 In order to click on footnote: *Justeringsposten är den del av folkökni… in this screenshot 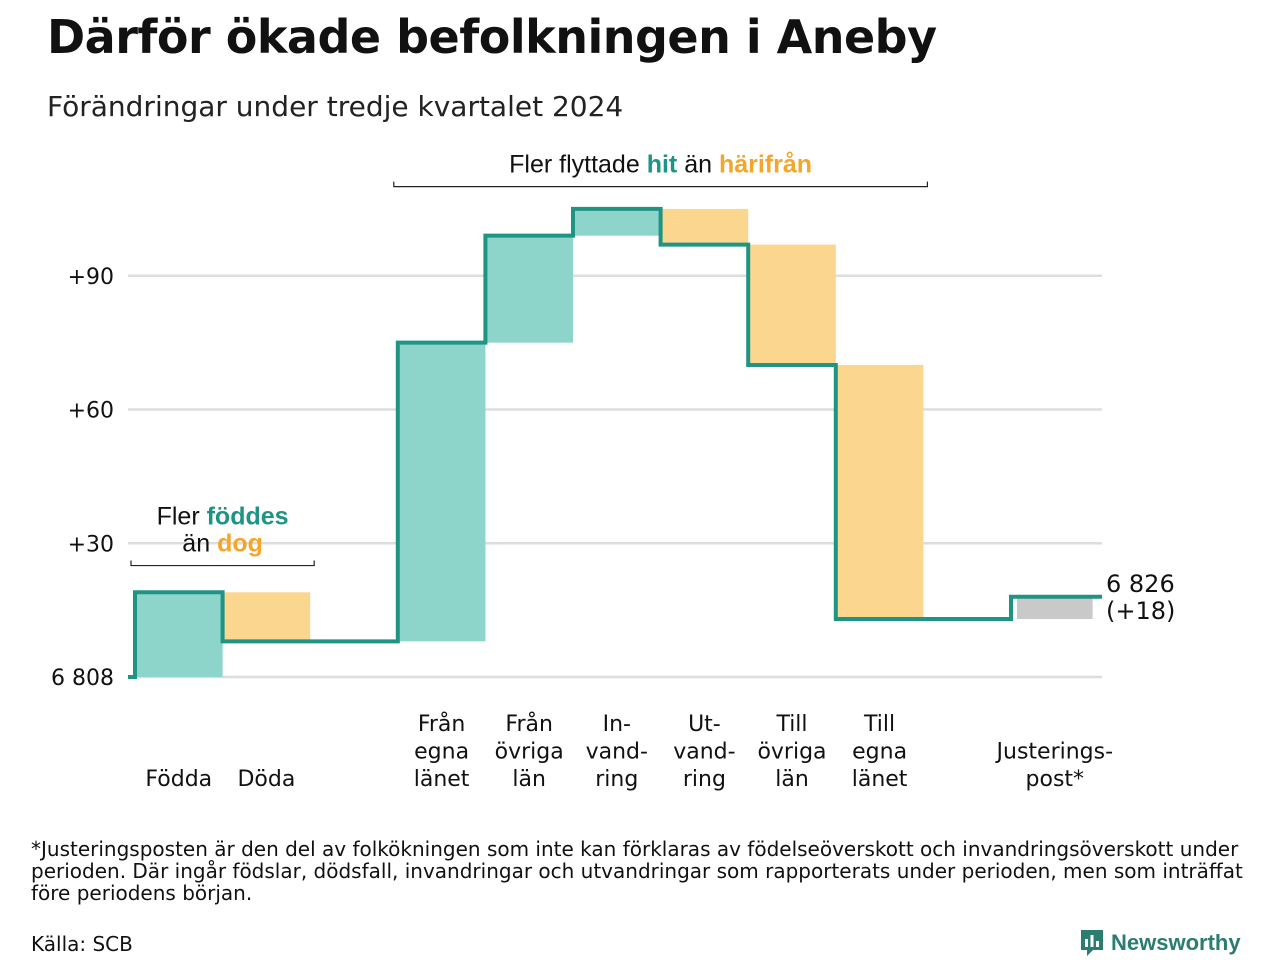, I will do `click(637, 871)`.